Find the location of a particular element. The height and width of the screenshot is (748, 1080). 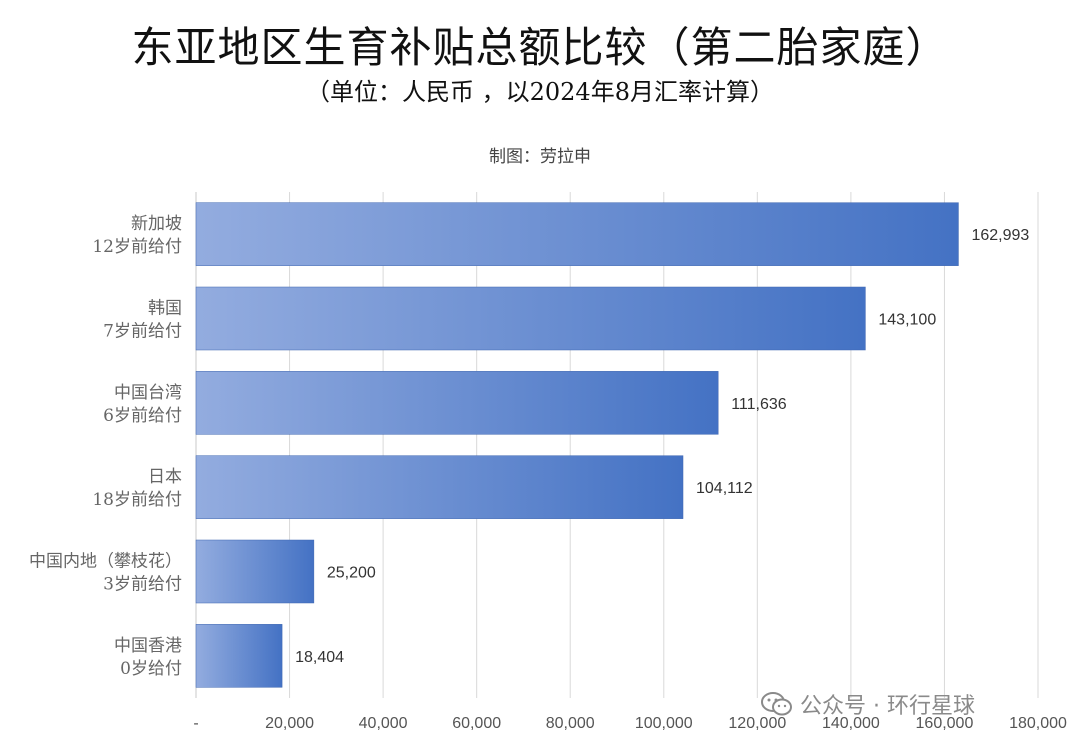

category-label-line2: 12岁前给付 is located at coordinates (137, 247).